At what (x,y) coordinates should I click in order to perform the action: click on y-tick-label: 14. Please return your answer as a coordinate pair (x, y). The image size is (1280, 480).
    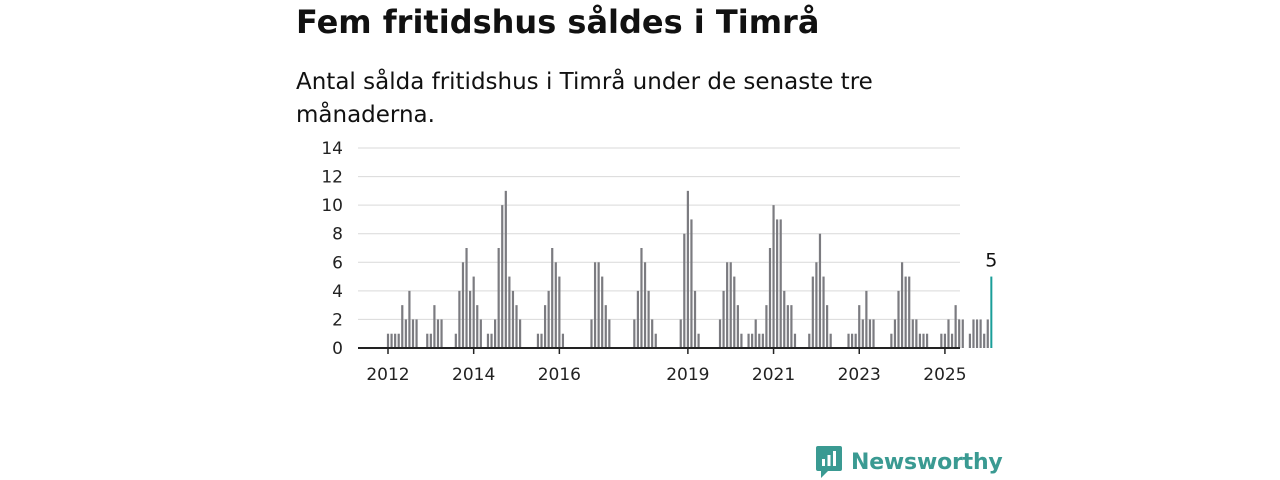
    Looking at the image, I should click on (332, 149).